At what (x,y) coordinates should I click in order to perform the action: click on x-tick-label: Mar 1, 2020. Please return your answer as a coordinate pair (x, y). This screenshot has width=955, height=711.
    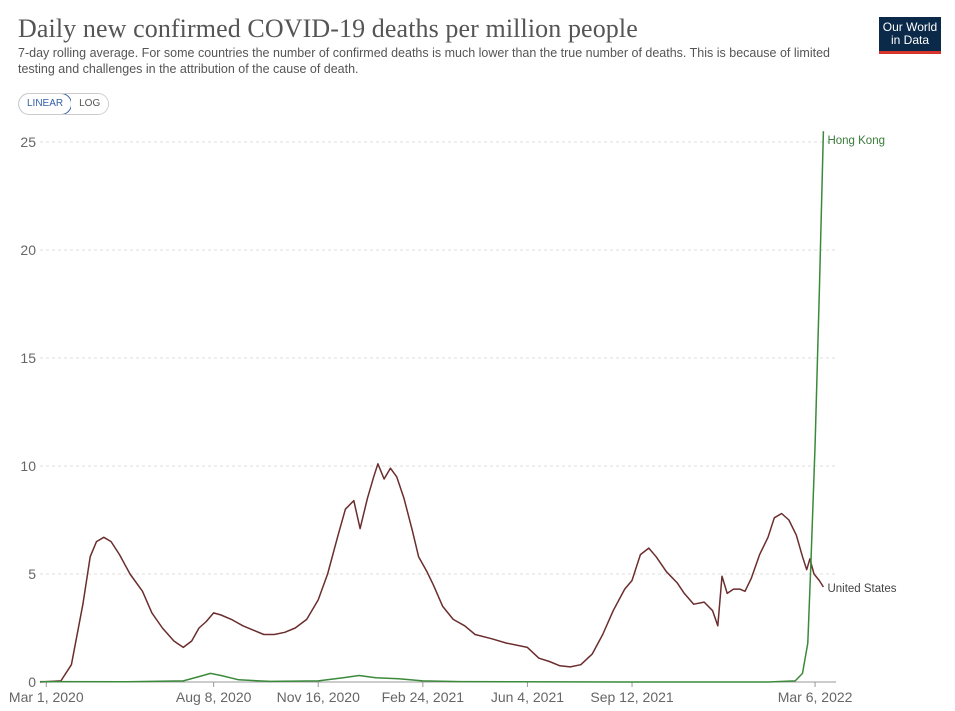
    Looking at the image, I should click on (46, 697).